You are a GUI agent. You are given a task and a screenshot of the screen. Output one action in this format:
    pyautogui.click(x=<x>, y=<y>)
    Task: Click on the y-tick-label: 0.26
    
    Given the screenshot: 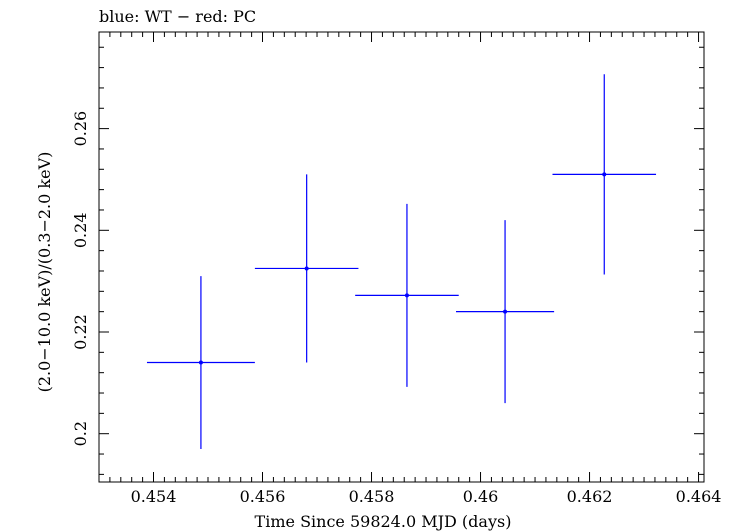 What is the action you would take?
    pyautogui.click(x=80, y=129)
    